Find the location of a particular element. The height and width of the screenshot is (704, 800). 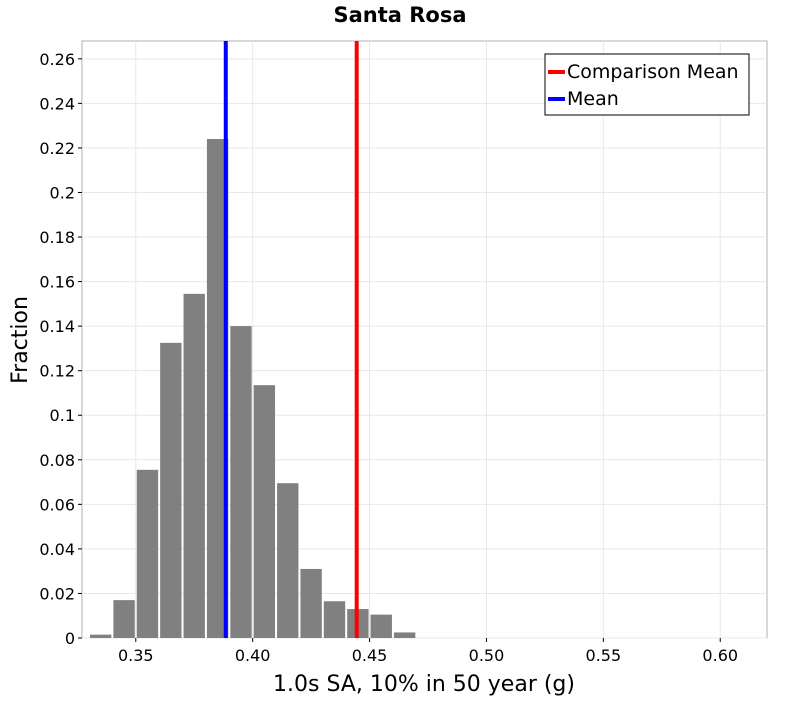

x-tick-label: 0.45 is located at coordinates (370, 655).